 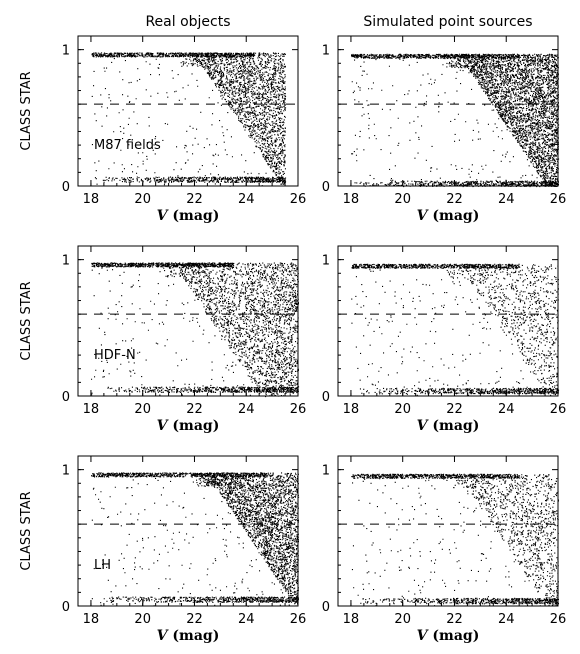 What do you see at coordinates (195, 330) in the screenshot?
I see `points-real-hdfn` at bounding box center [195, 330].